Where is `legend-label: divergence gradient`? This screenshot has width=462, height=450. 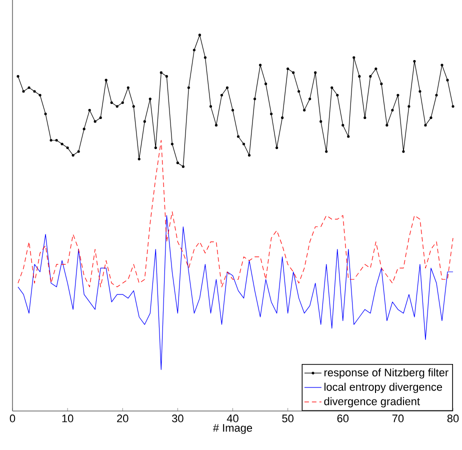 legend-label: divergence gradient is located at coordinates (372, 402).